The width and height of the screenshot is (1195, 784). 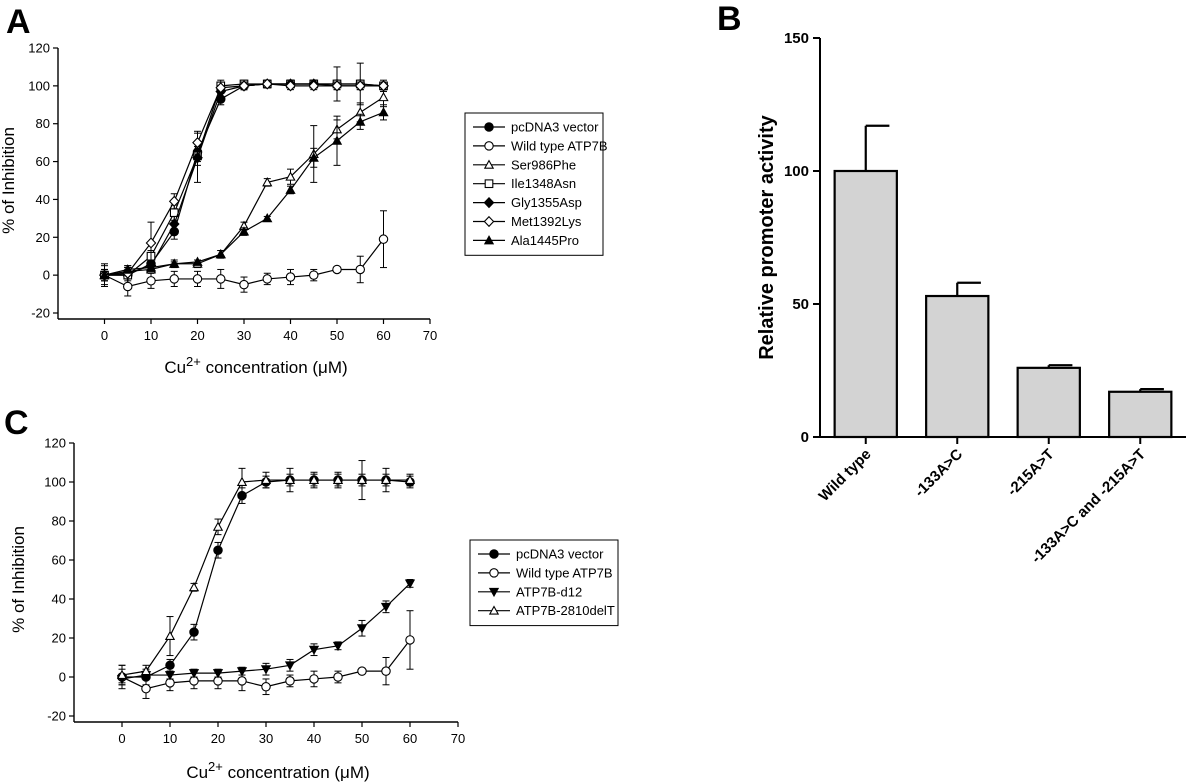 What do you see at coordinates (337, 335) in the screenshot?
I see `x-tick-label: 50` at bounding box center [337, 335].